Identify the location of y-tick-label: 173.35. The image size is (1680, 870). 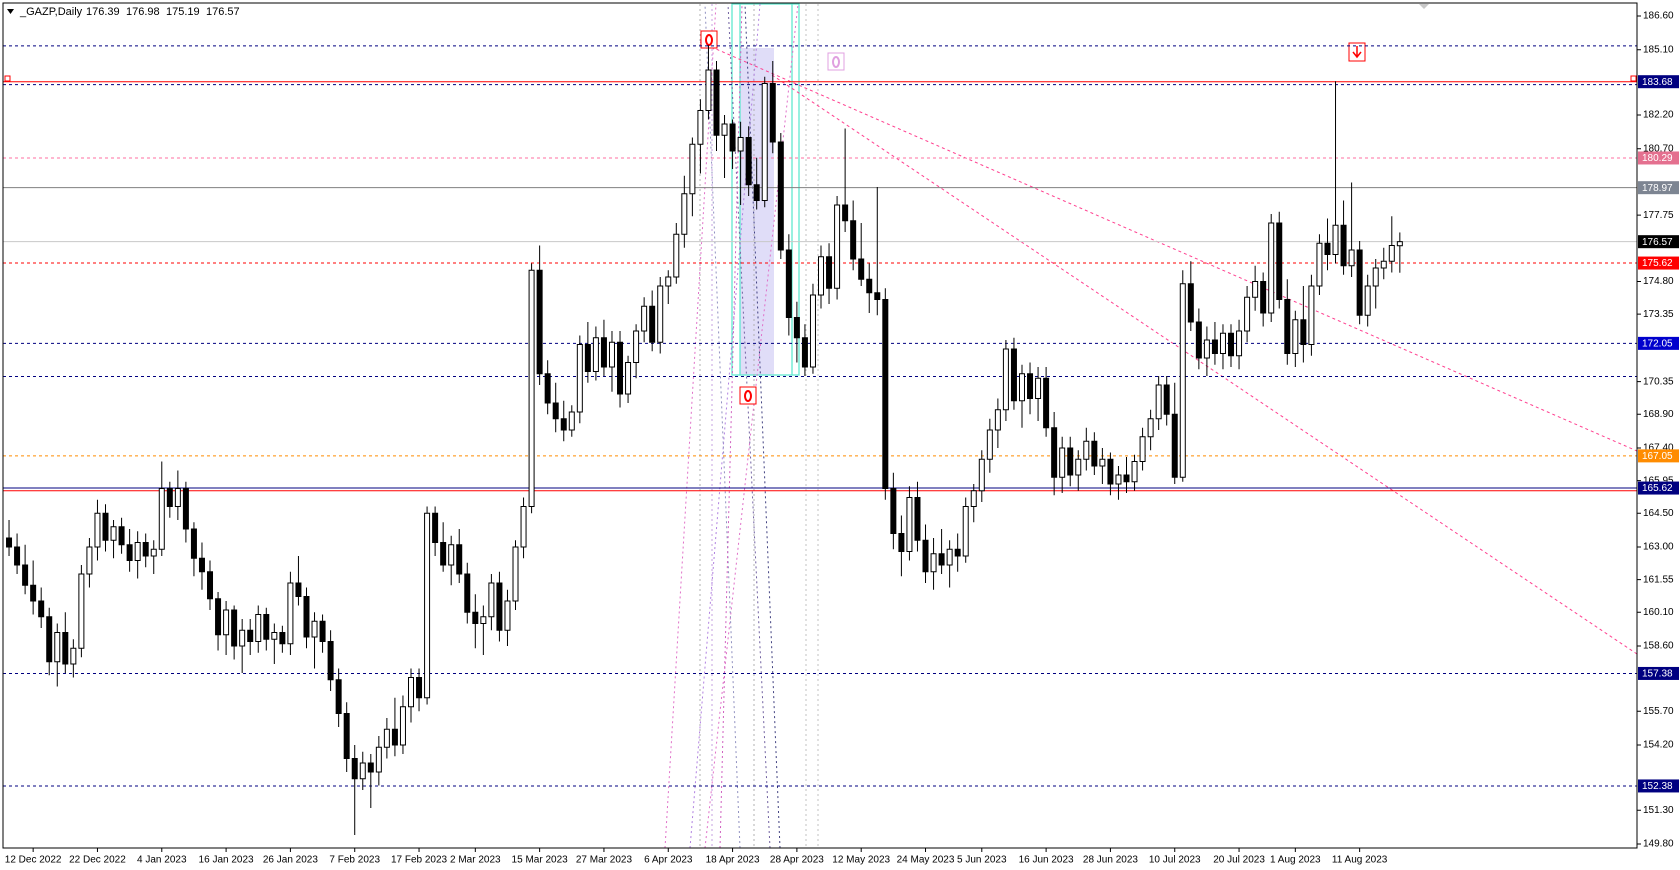
(1658, 314).